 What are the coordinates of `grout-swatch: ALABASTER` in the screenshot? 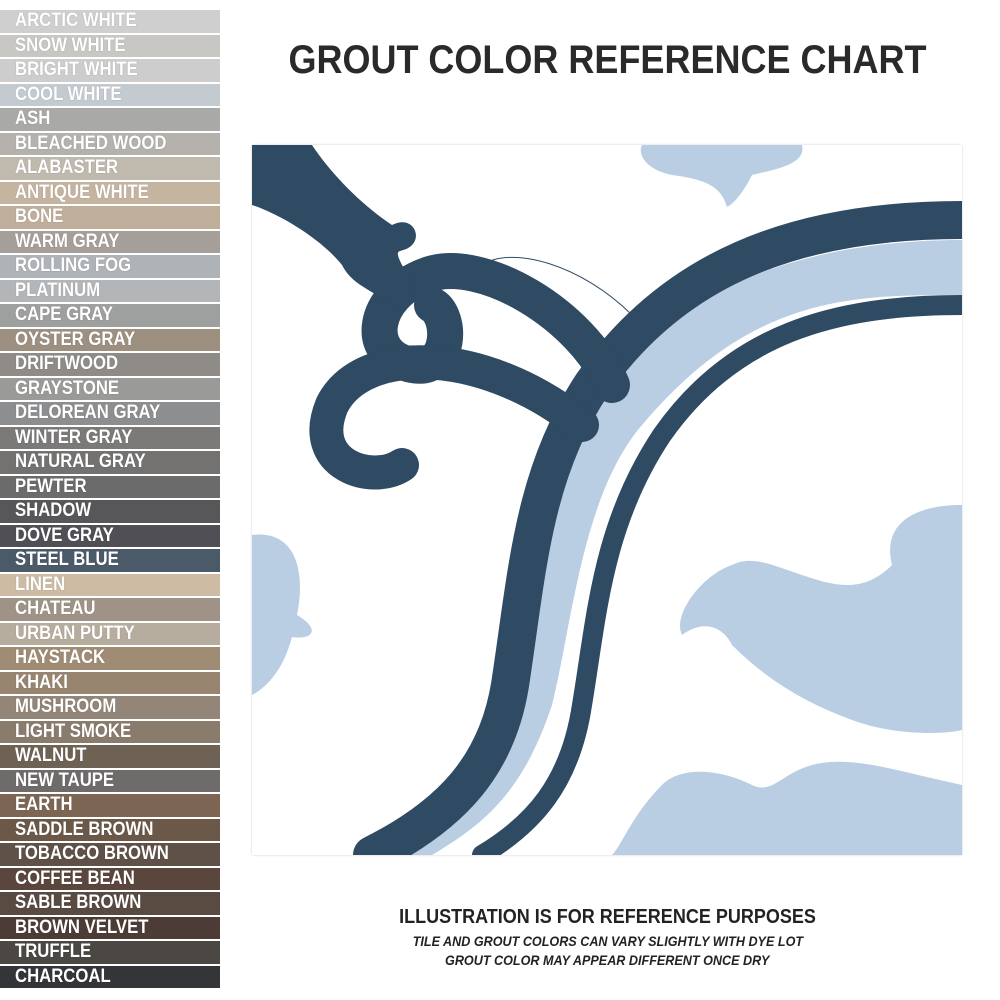 It's located at (110, 168).